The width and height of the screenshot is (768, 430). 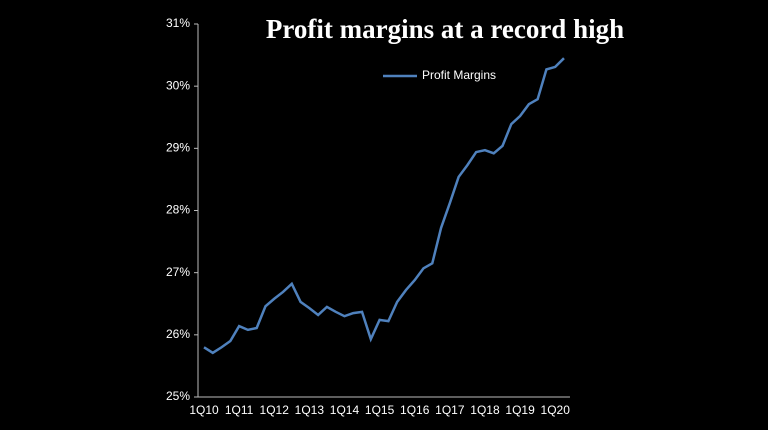 What do you see at coordinates (520, 410) in the screenshot?
I see `x-tick-label: 1Q19` at bounding box center [520, 410].